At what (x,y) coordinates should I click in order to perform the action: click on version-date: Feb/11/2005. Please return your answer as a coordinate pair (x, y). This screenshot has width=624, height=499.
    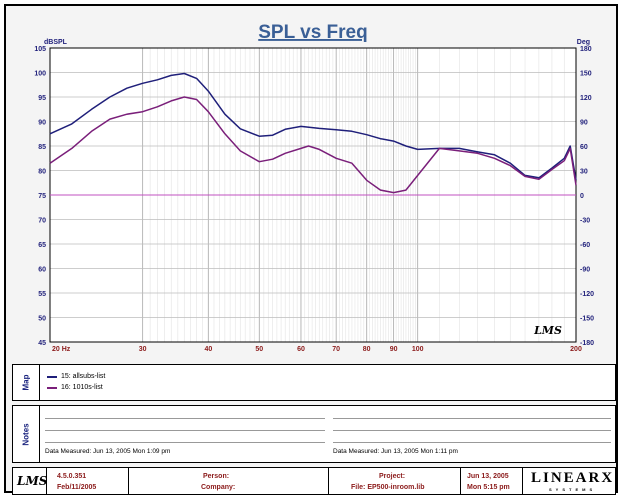
    Looking at the image, I should click on (77, 487).